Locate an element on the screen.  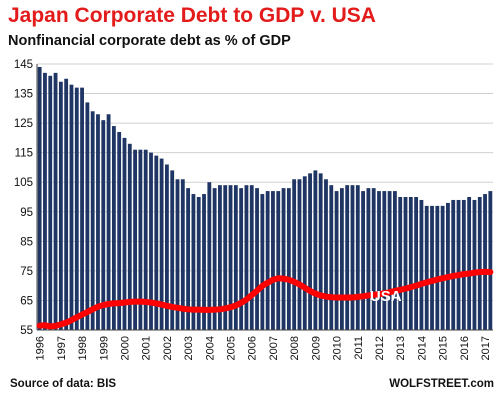
x-tick-label: 2012 is located at coordinates (380, 348).